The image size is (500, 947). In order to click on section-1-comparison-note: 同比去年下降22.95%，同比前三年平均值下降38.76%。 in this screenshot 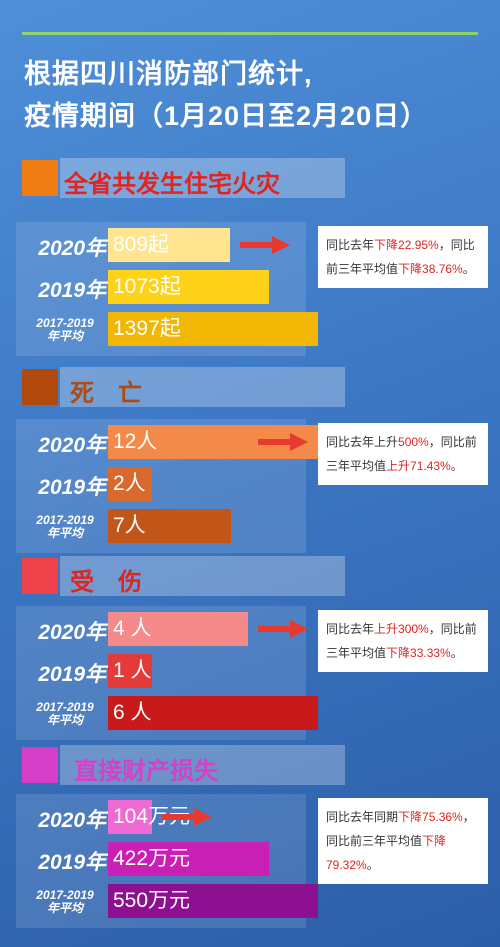, I will do `click(403, 257)`.